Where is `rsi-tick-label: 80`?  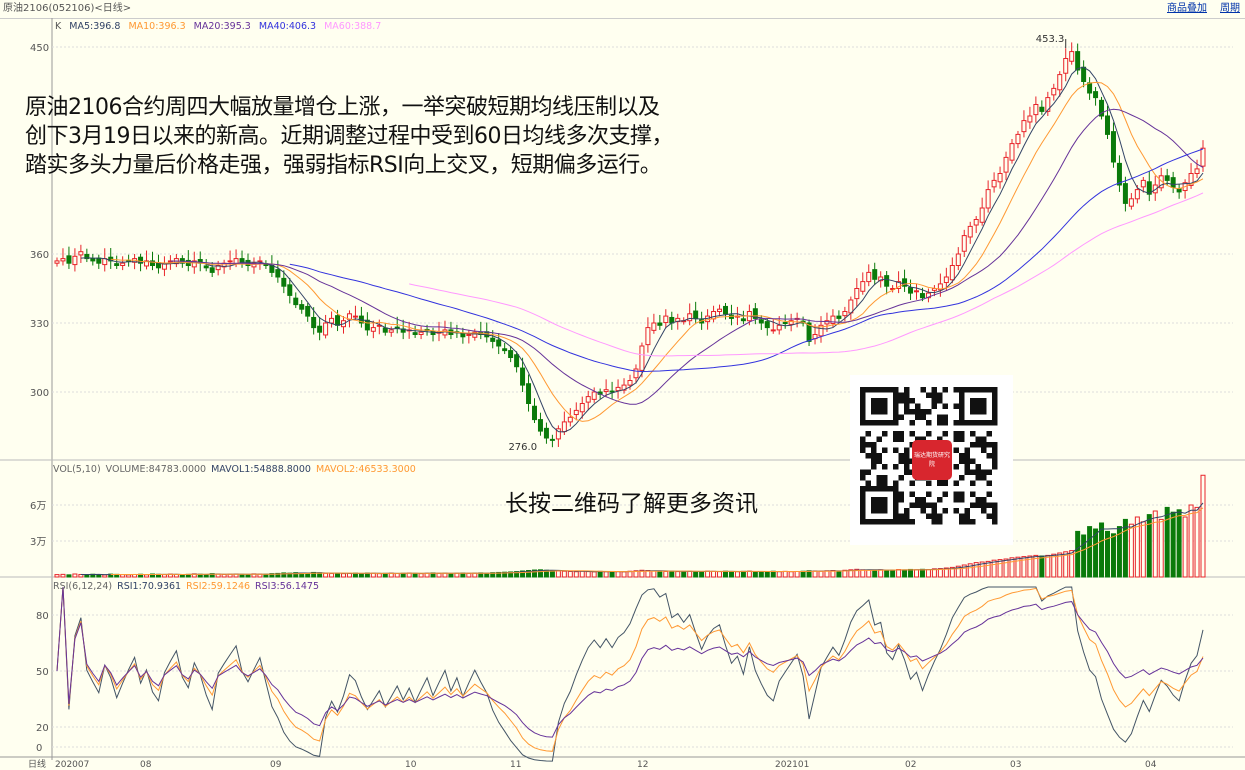
rsi-tick-label: 80 is located at coordinates (42, 616).